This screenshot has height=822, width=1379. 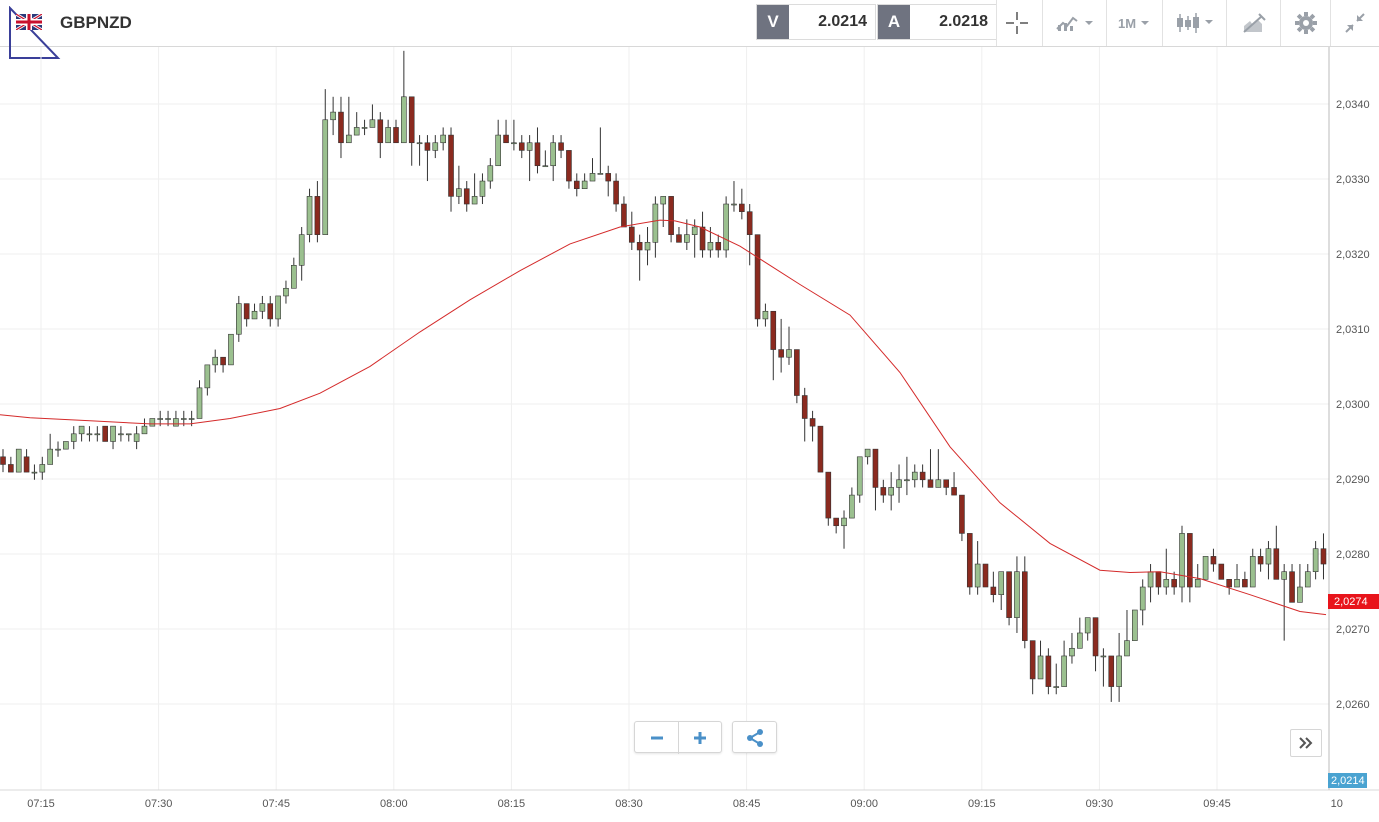 I want to click on indicators-button, so click(x=1074, y=23).